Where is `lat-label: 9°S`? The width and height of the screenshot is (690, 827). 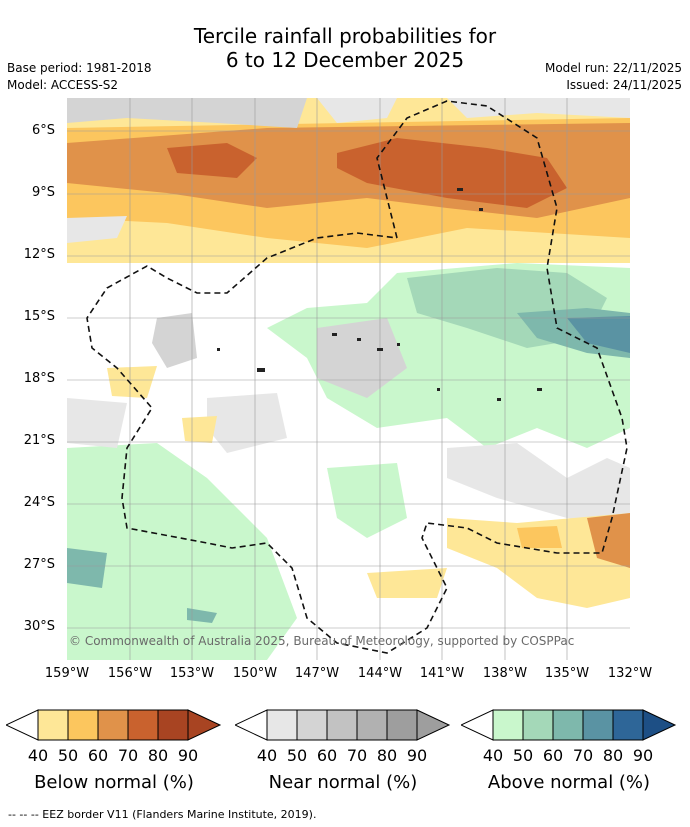 lat-label: 9°S is located at coordinates (43, 192).